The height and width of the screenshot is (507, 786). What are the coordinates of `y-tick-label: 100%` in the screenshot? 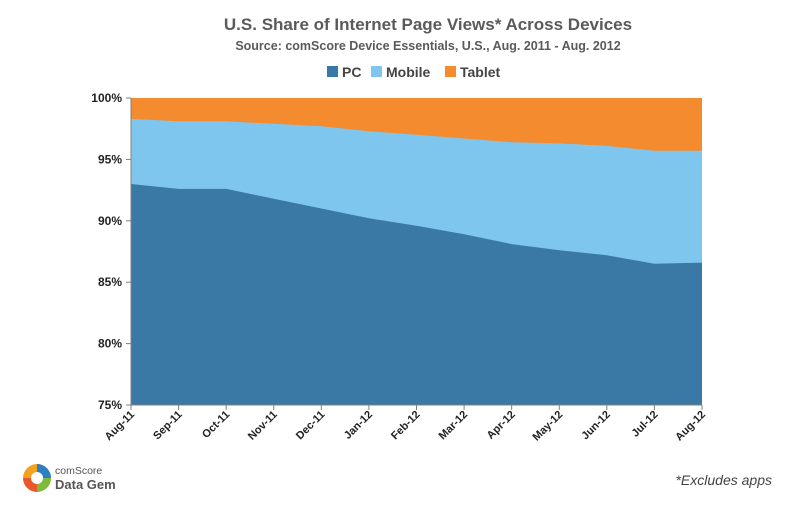 It's located at (106, 98).